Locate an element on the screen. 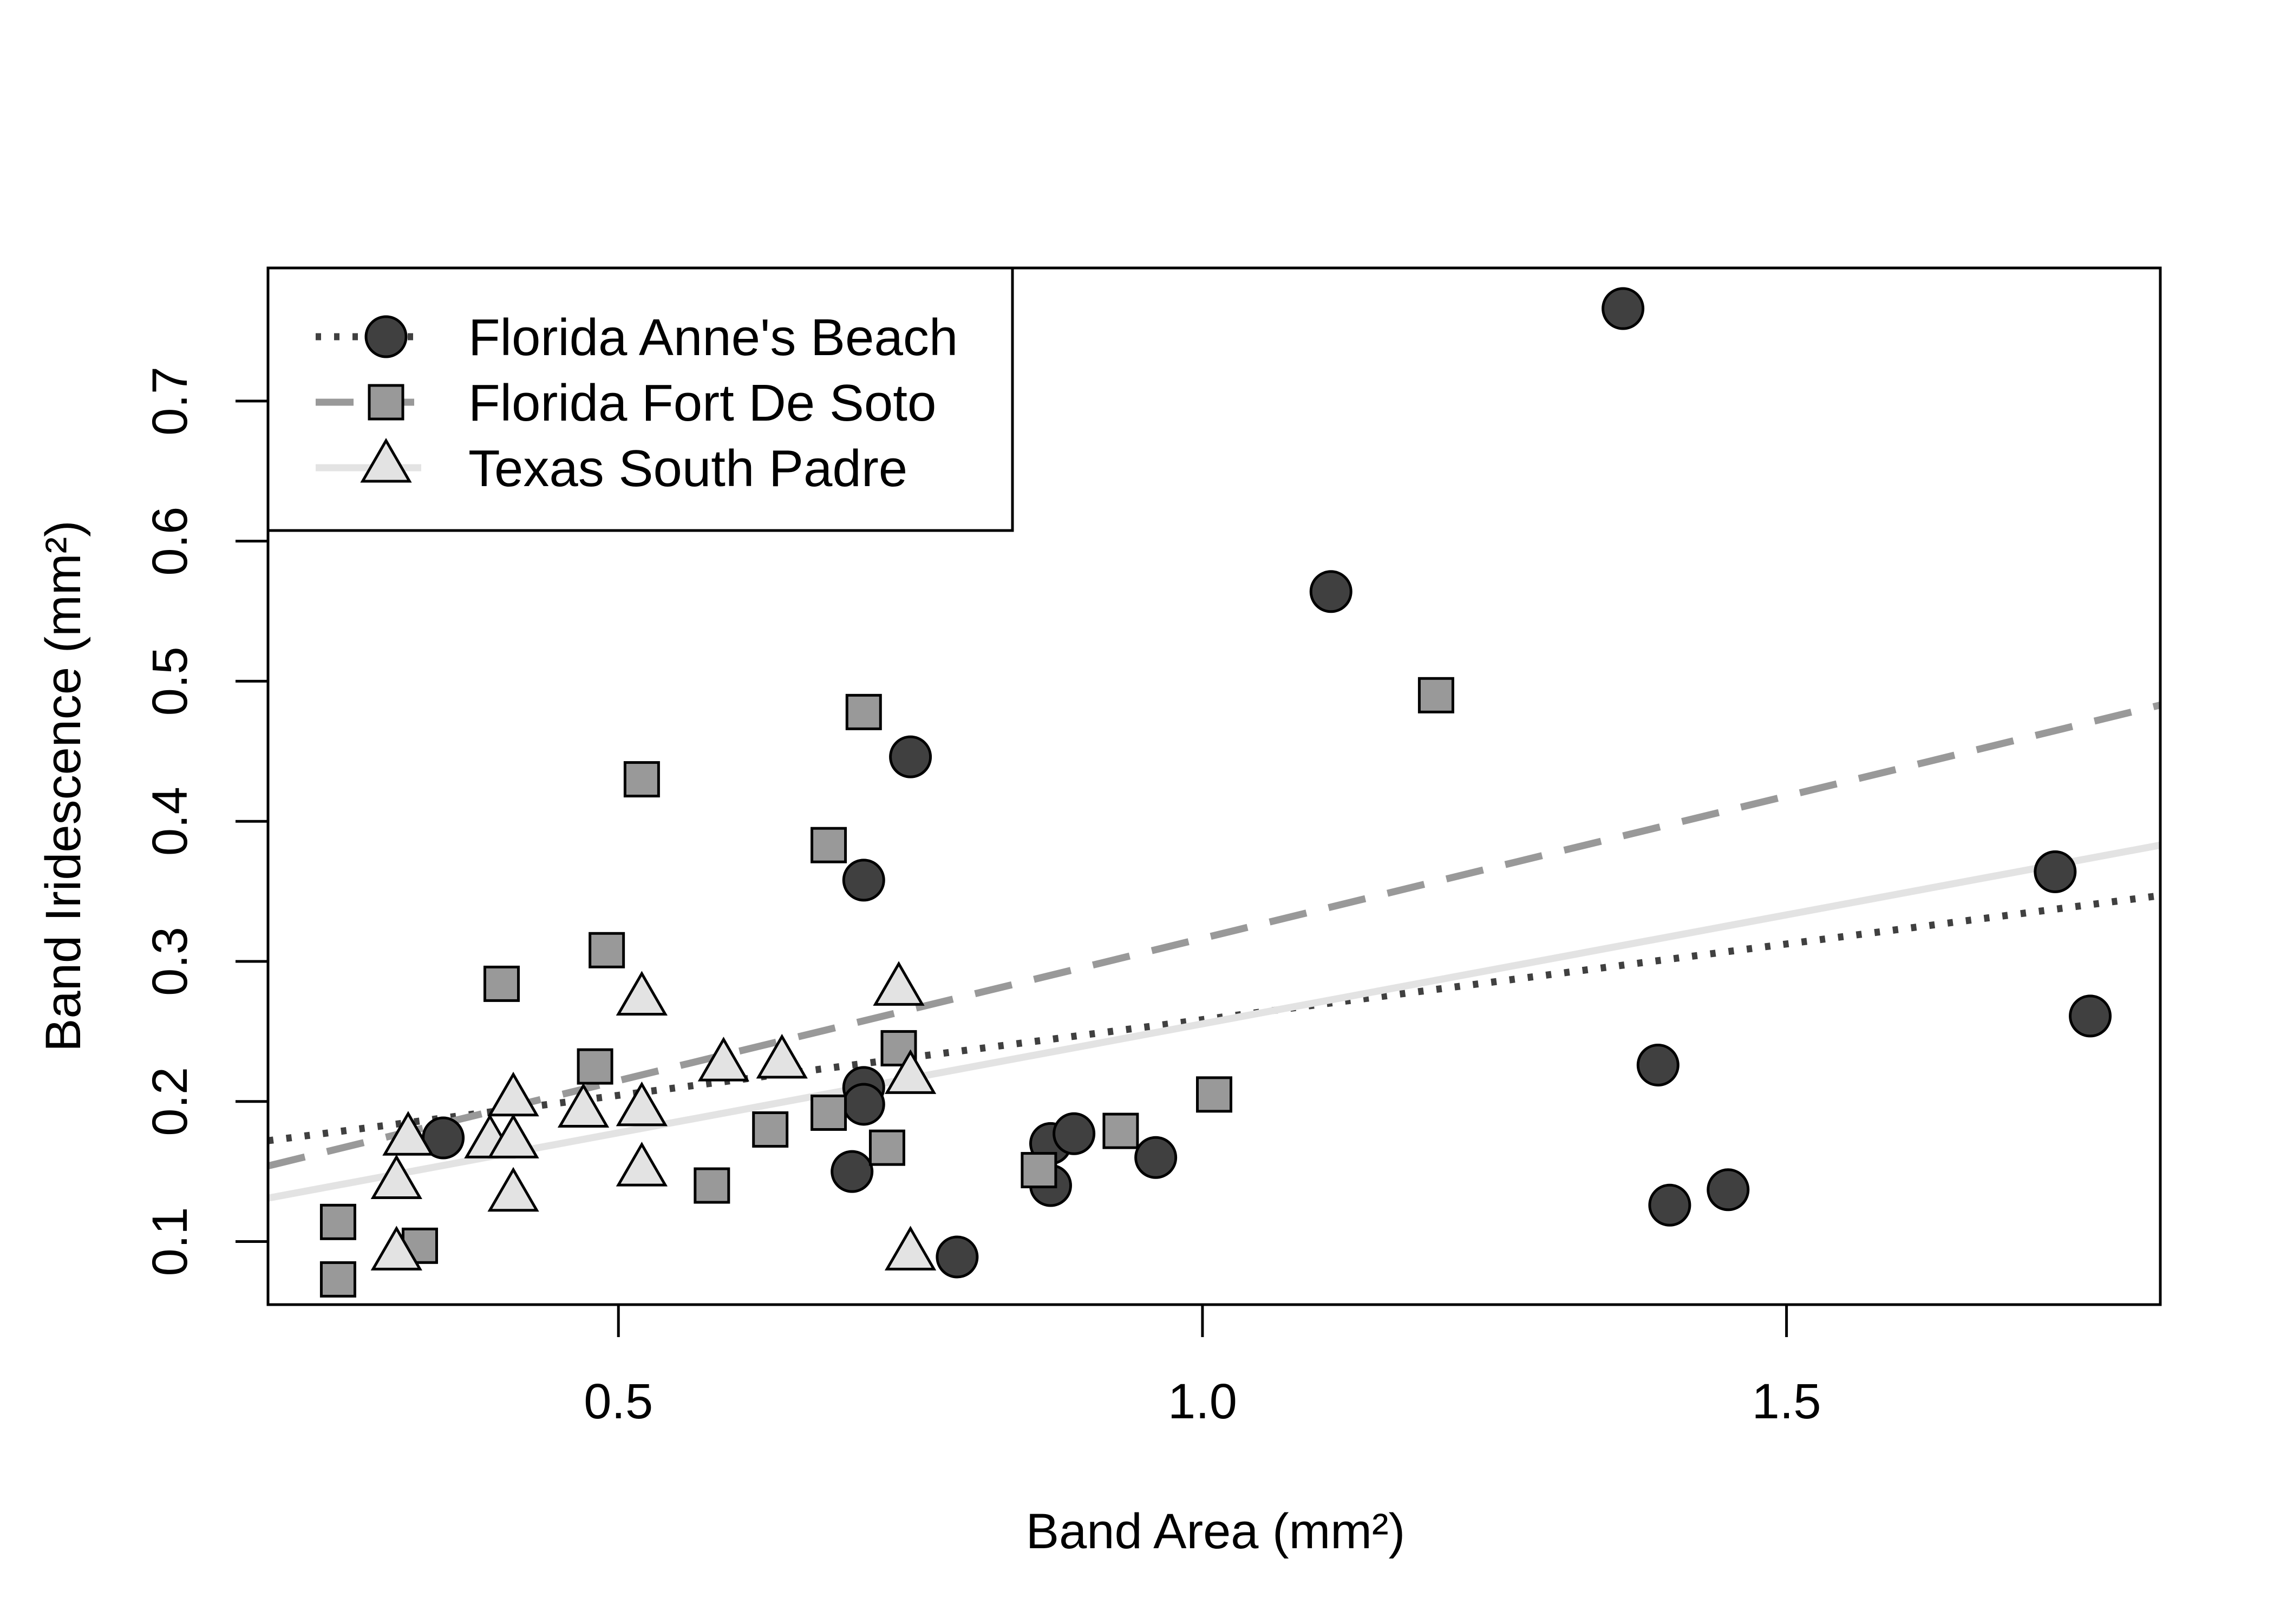 The height and width of the screenshot is (1624, 2274). y-tick-label: 0.2 is located at coordinates (170, 1101).